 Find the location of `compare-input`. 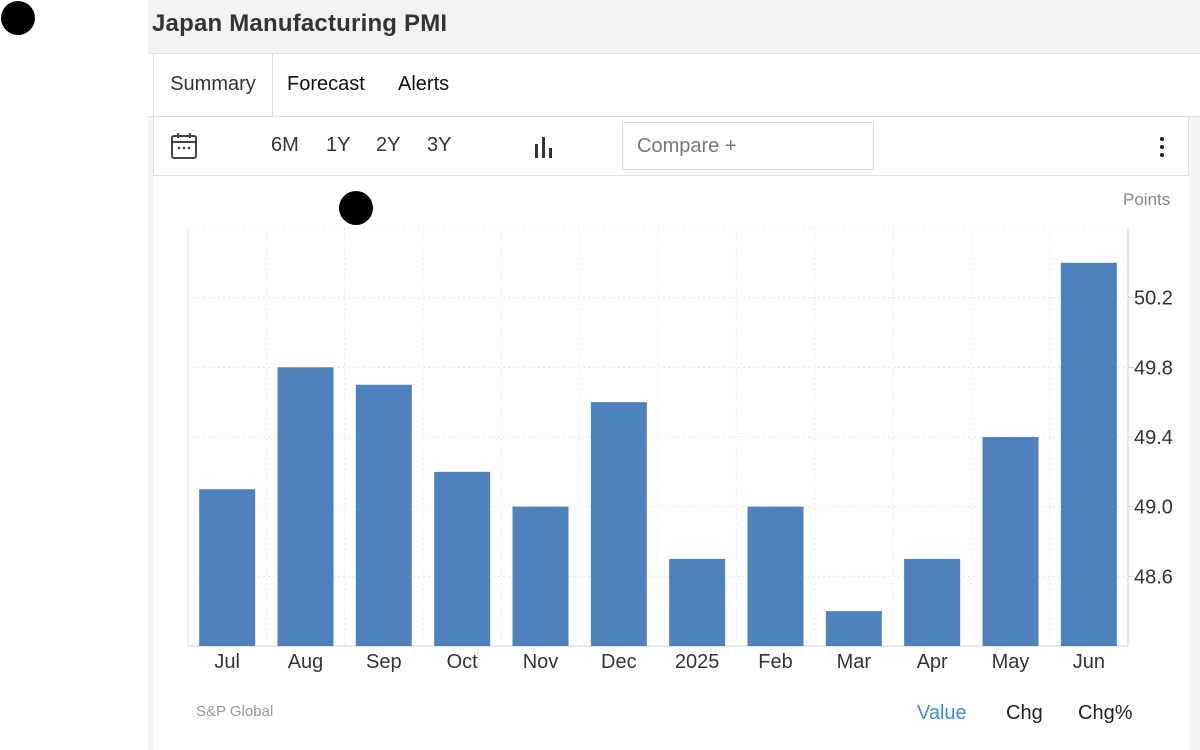

compare-input is located at coordinates (748, 146).